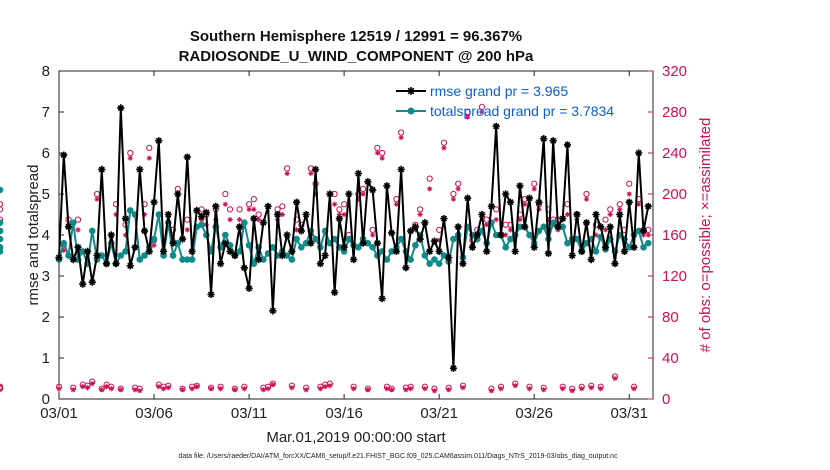 This screenshot has height=470, width=830. Describe the element at coordinates (411, 111) in the screenshot. I see `legend-spread-marker` at that location.